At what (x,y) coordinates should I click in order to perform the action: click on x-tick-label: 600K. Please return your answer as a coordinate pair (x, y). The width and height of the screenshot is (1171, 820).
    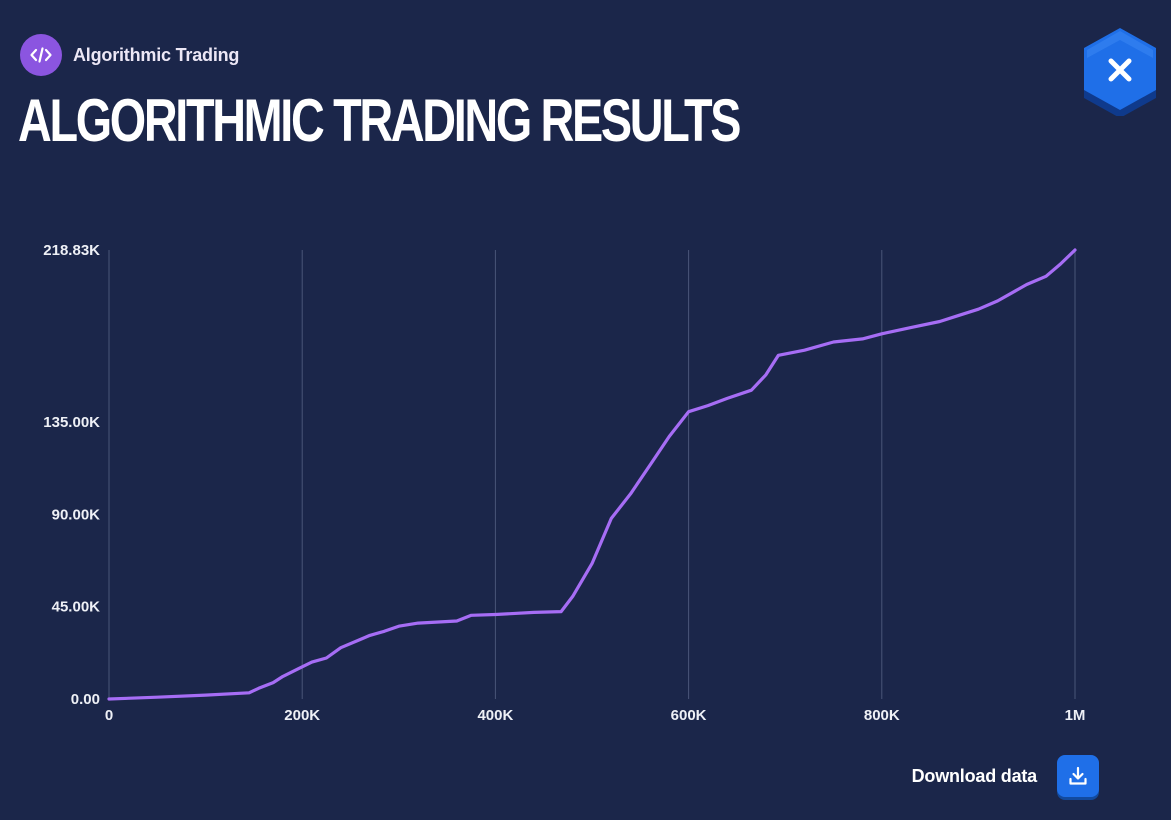
    Looking at the image, I should click on (689, 715).